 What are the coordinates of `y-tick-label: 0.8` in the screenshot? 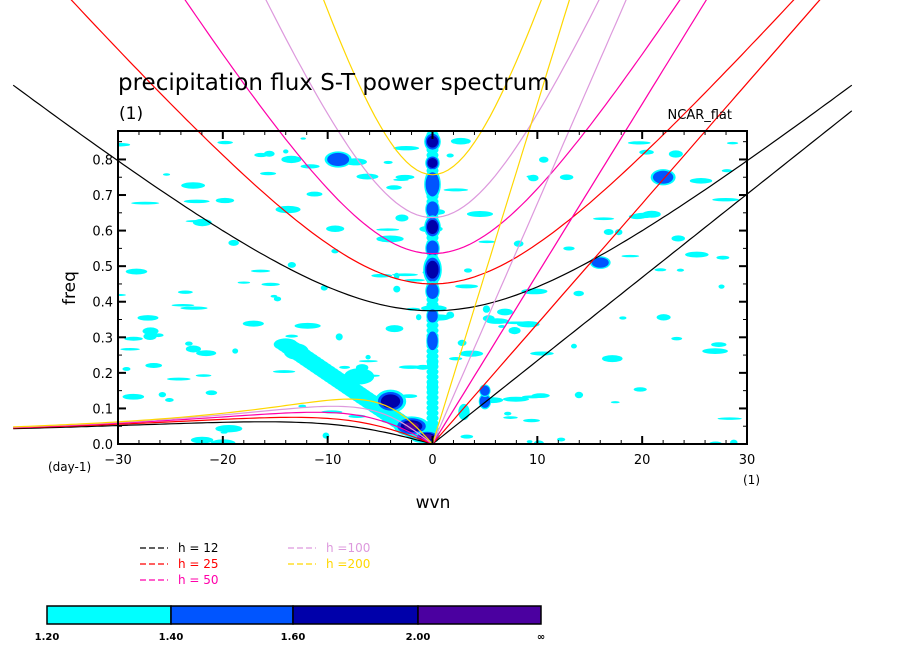 It's located at (102, 160).